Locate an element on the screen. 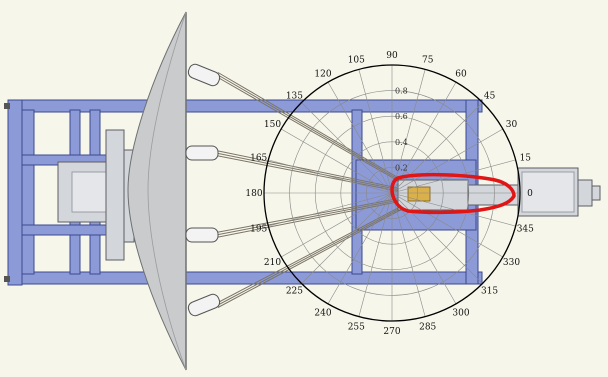 The width and height of the screenshot is (608, 377). strut-cap-top is located at coordinates (204, 75).